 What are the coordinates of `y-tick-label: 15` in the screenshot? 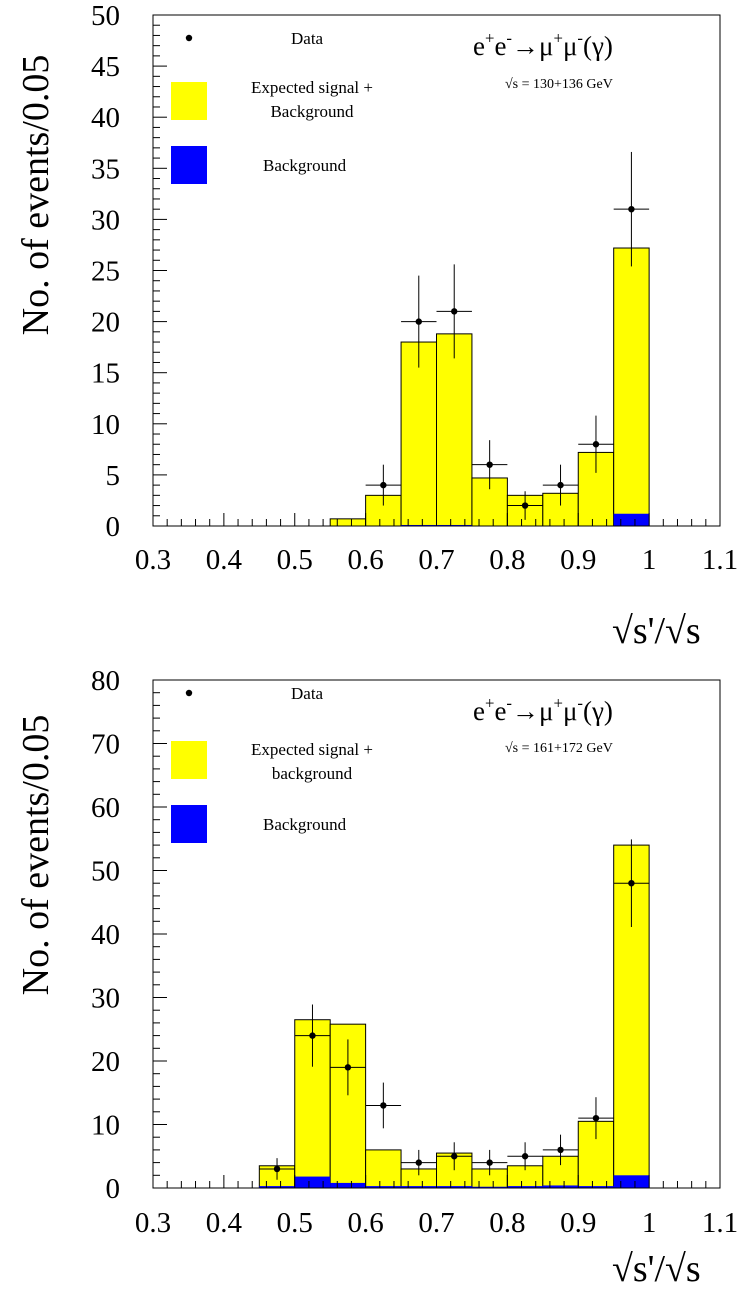 It's located at (105, 374).